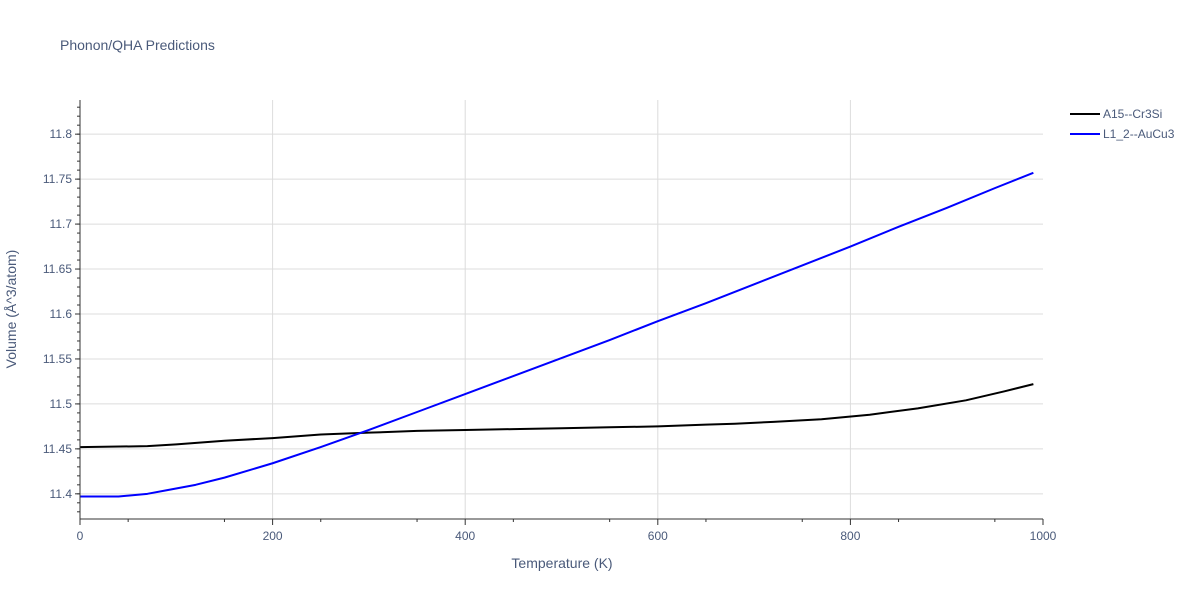  I want to click on y-tick-label: 11.45, so click(57, 449).